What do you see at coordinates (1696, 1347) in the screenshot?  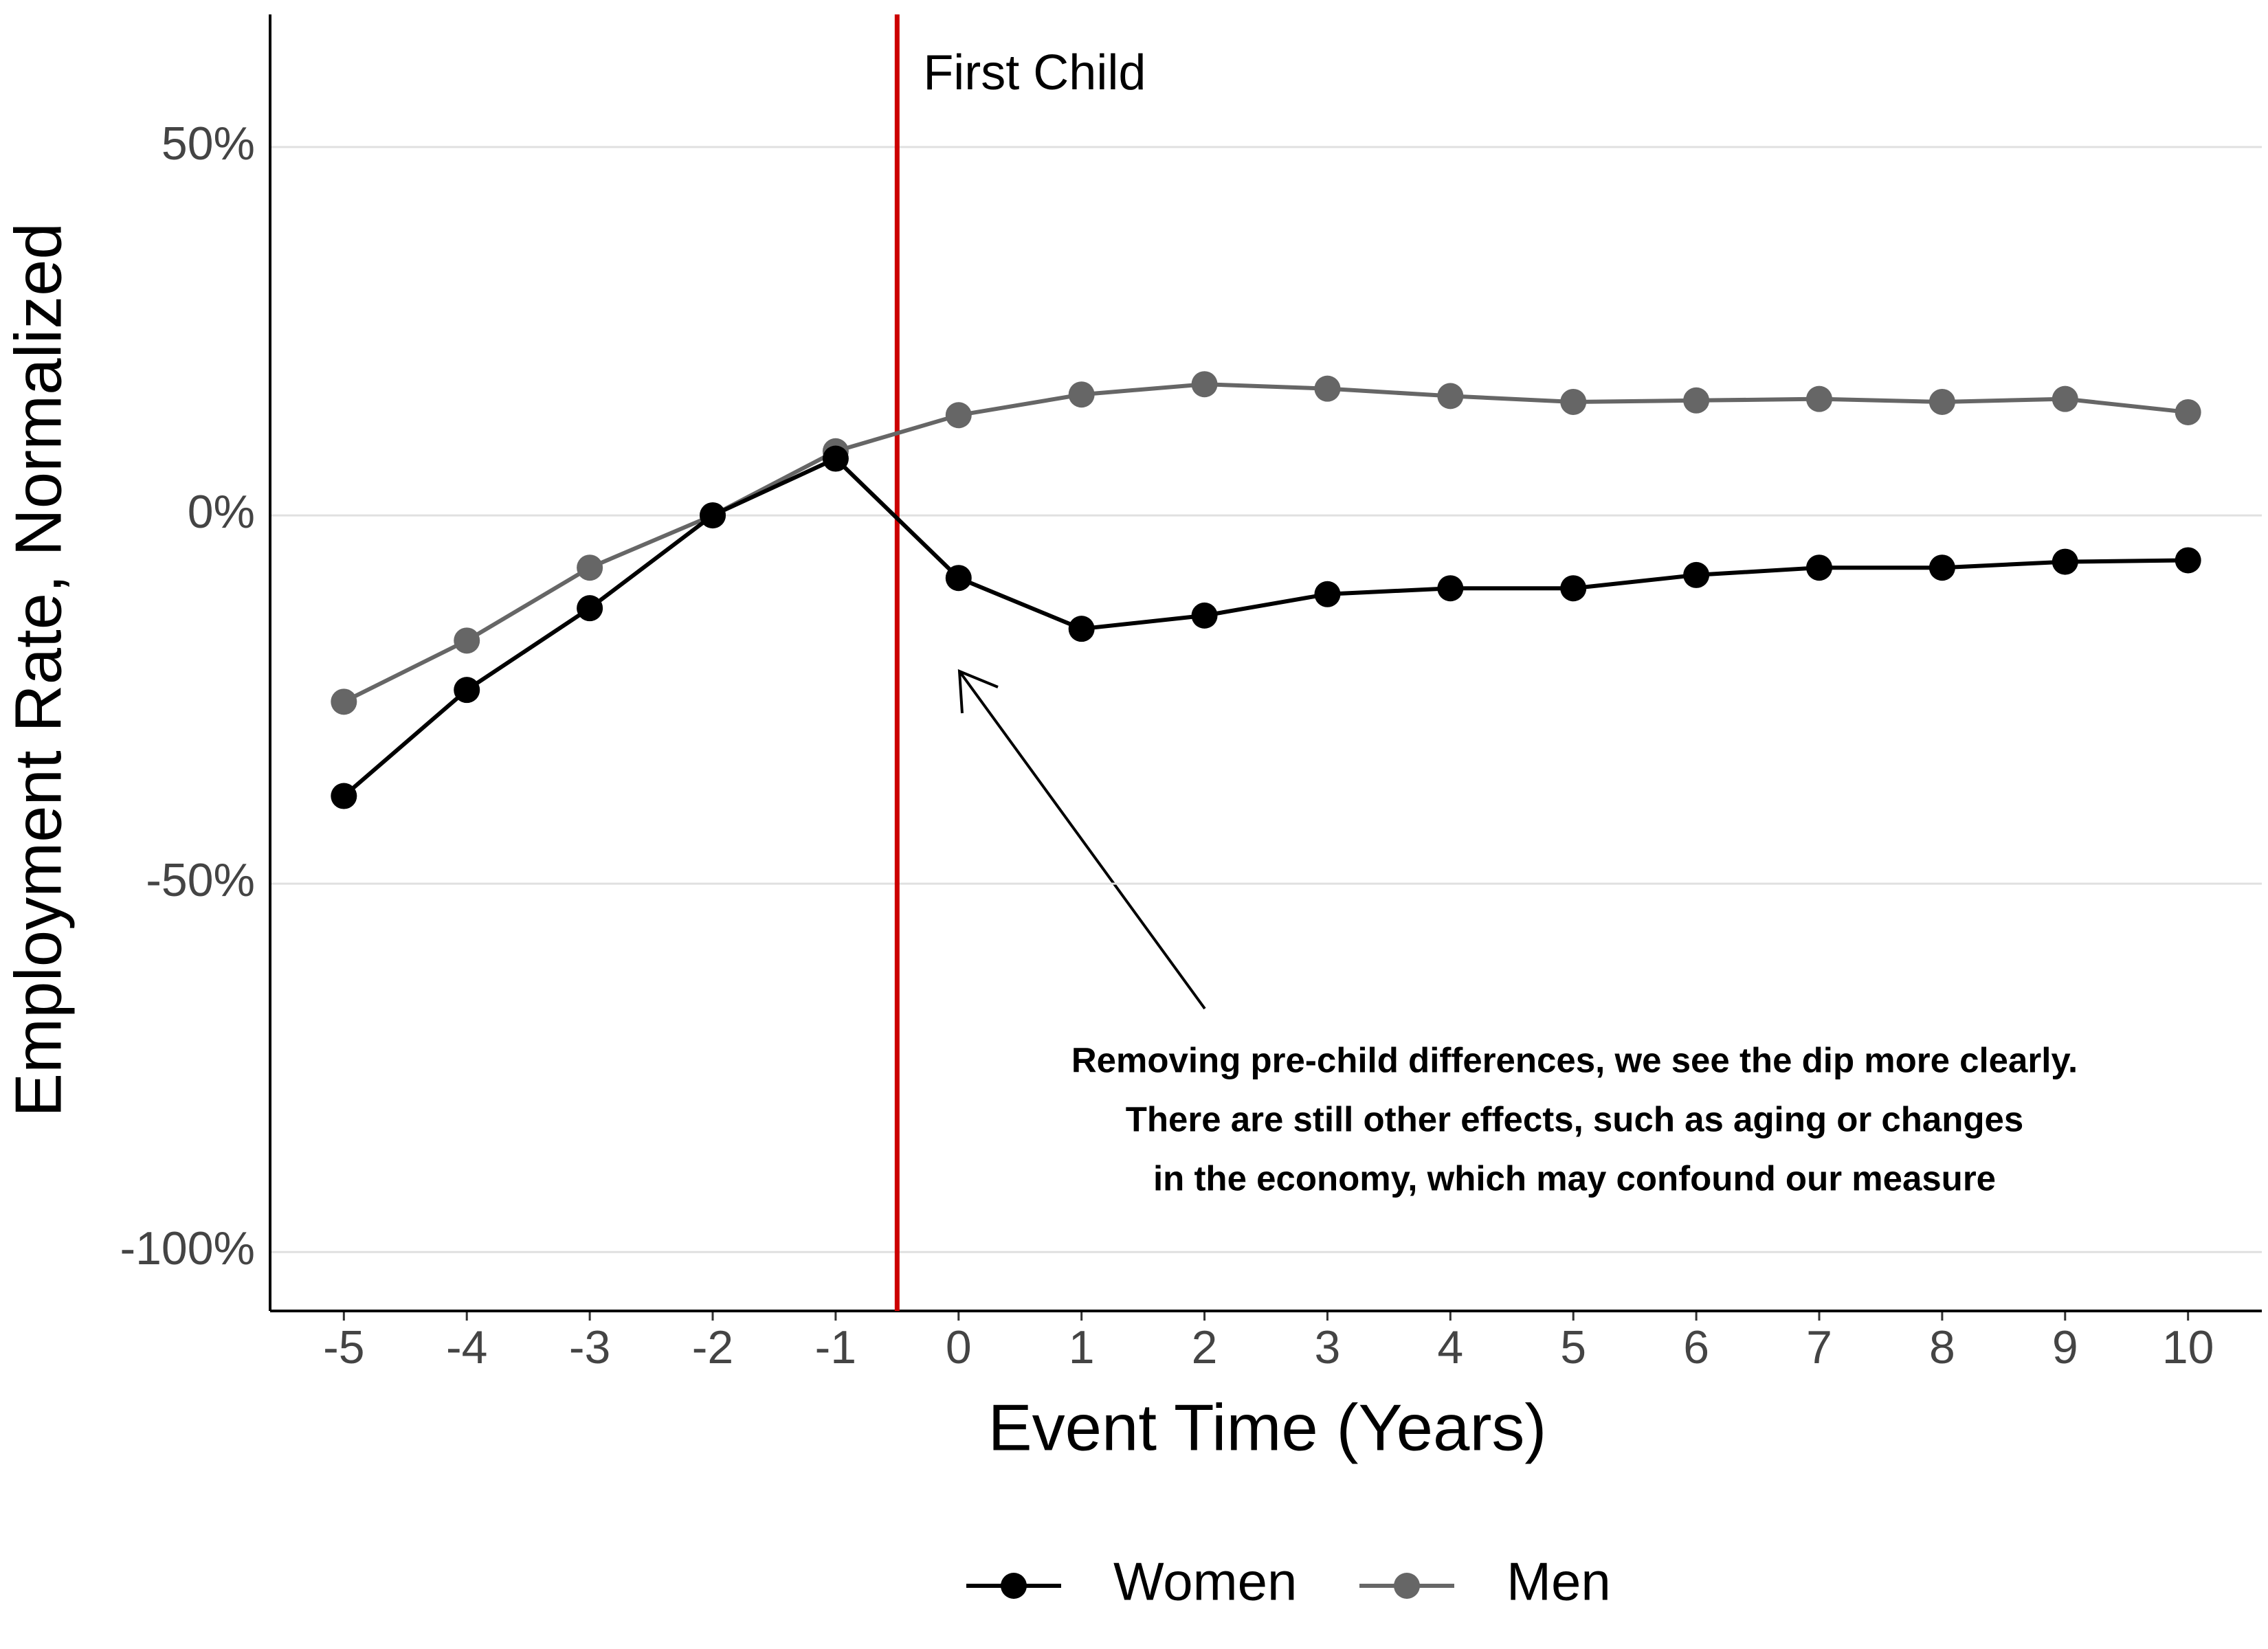 I see `x-tick-label: 6` at bounding box center [1696, 1347].